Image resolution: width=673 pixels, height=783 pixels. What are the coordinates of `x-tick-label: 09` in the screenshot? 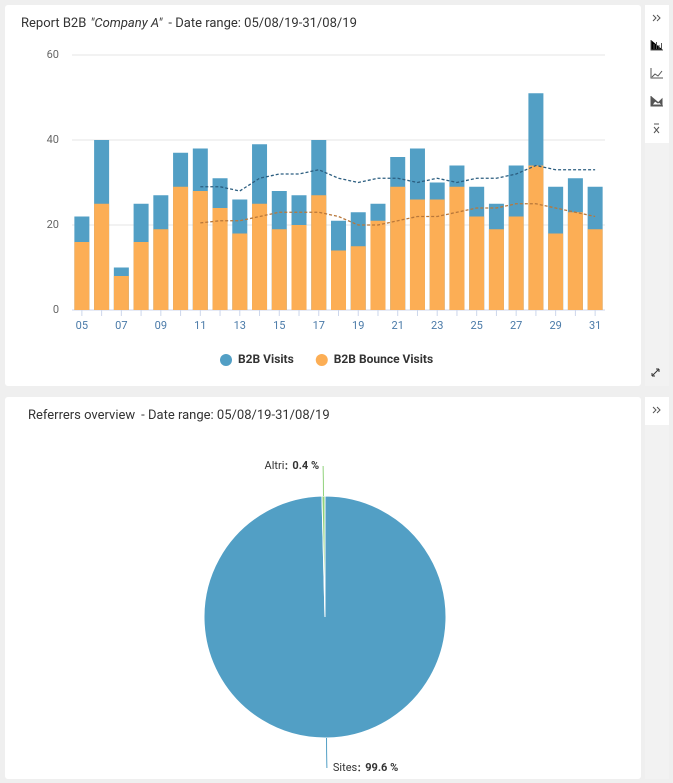 It's located at (161, 325).